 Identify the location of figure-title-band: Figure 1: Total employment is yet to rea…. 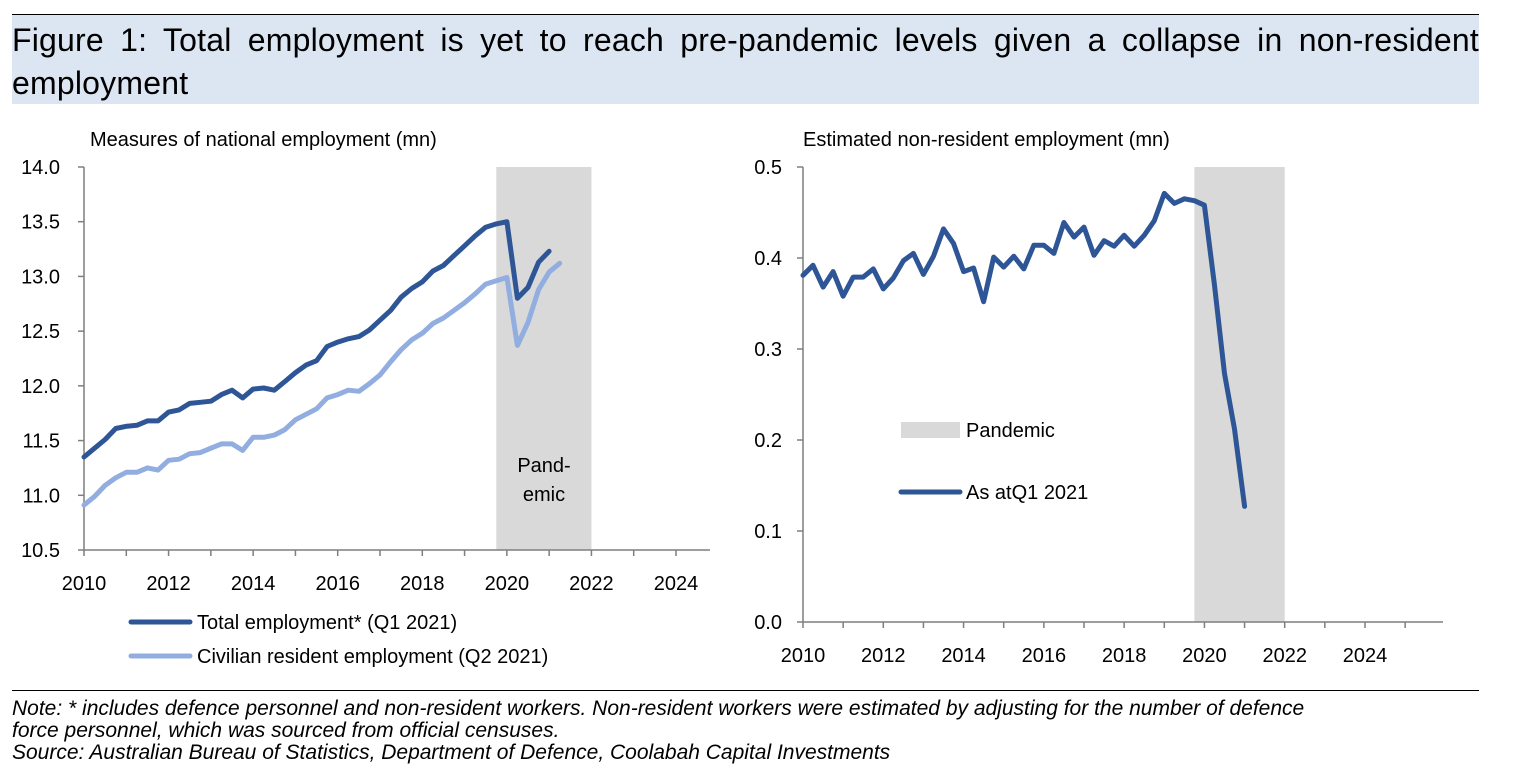
(745, 59).